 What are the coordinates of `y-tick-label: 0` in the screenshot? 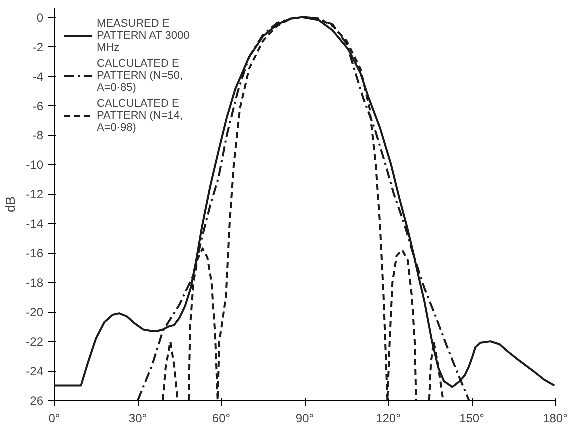 It's located at (40, 17).